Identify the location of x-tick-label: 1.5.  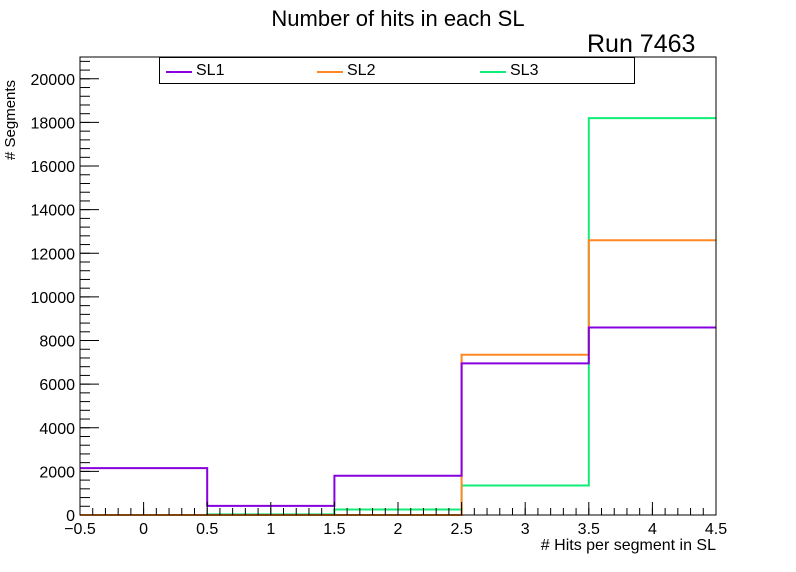
(334, 529).